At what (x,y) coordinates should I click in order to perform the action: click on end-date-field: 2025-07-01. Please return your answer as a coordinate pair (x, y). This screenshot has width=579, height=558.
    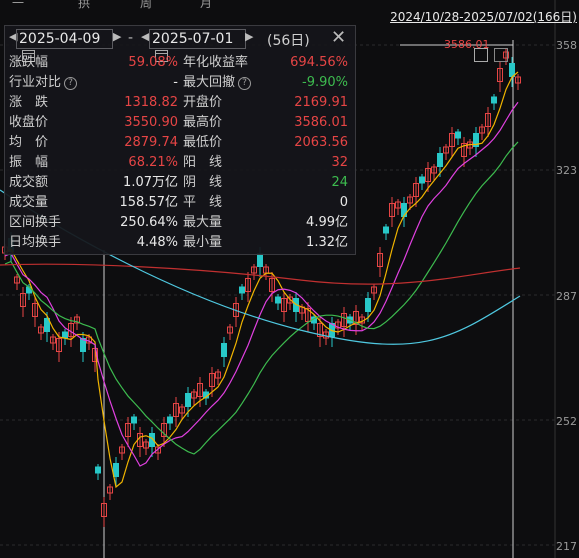
    Looking at the image, I should click on (197, 45).